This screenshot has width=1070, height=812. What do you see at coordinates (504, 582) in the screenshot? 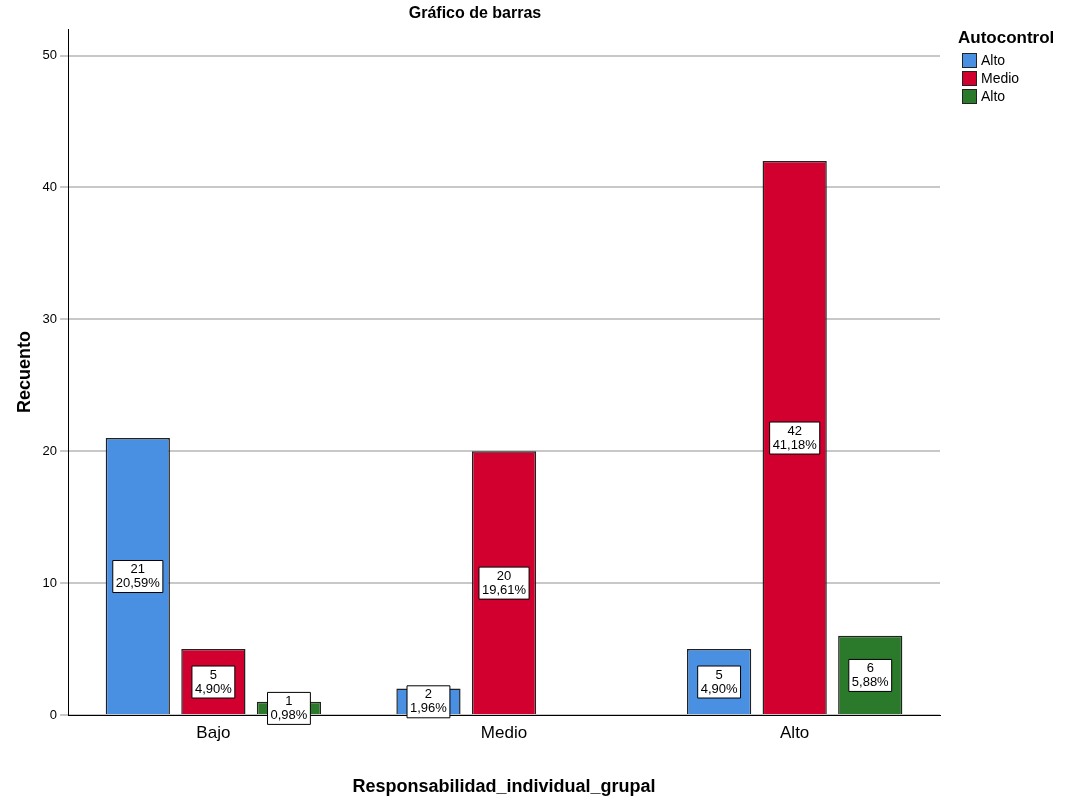
I see `data-label: 20 19,61%` at bounding box center [504, 582].